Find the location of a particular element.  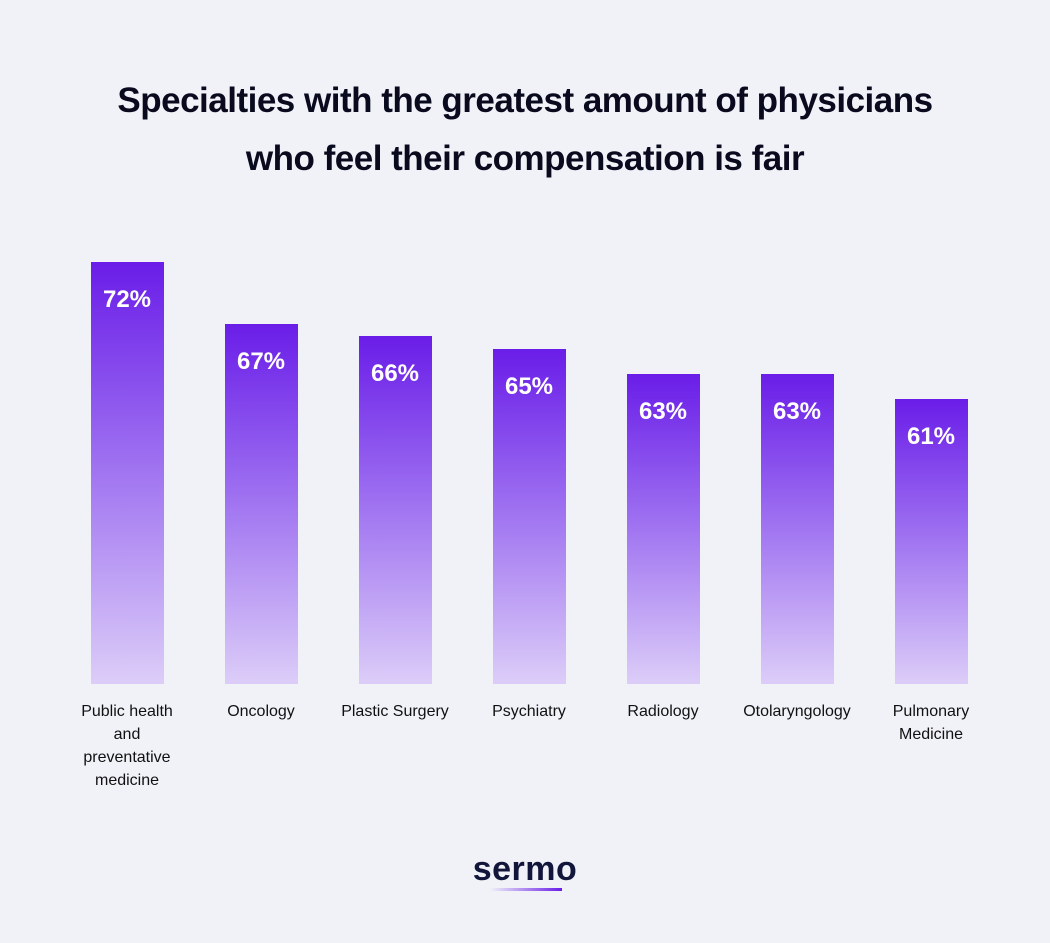

x-tick-label: Plastic Surgery is located at coordinates (395, 711).